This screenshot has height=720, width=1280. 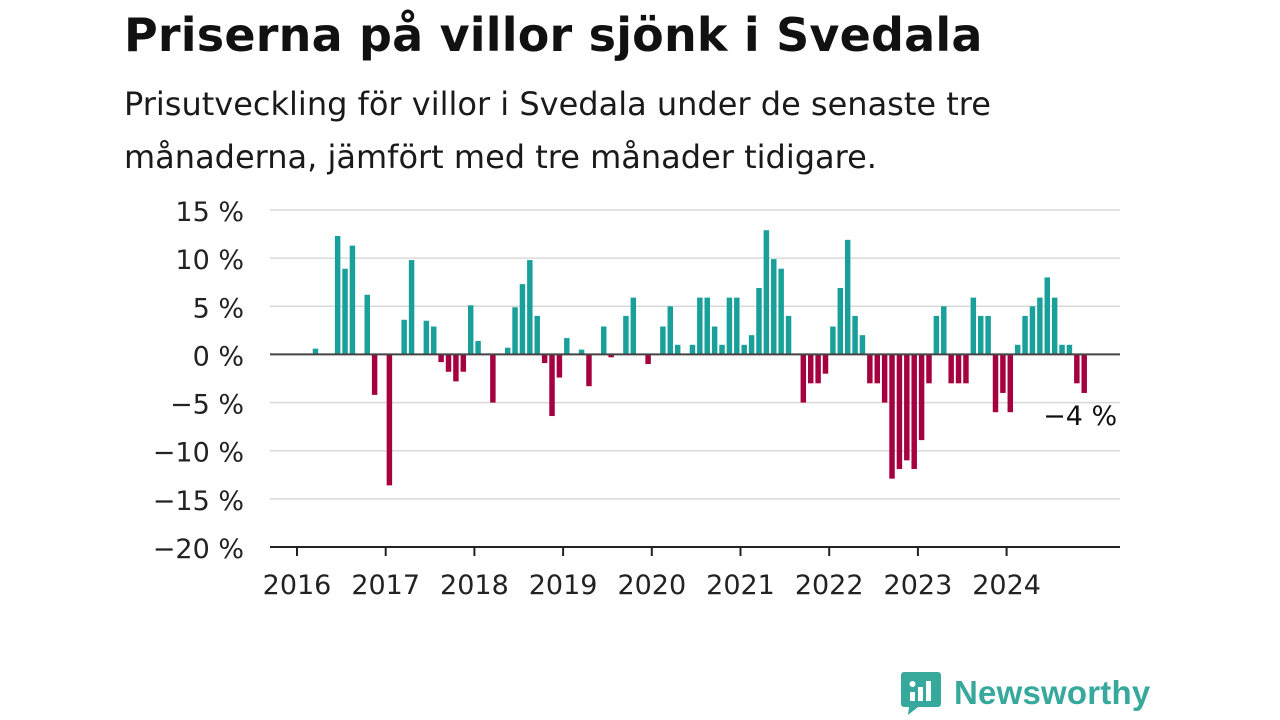 I want to click on x-tick-label: 2018, so click(x=474, y=585).